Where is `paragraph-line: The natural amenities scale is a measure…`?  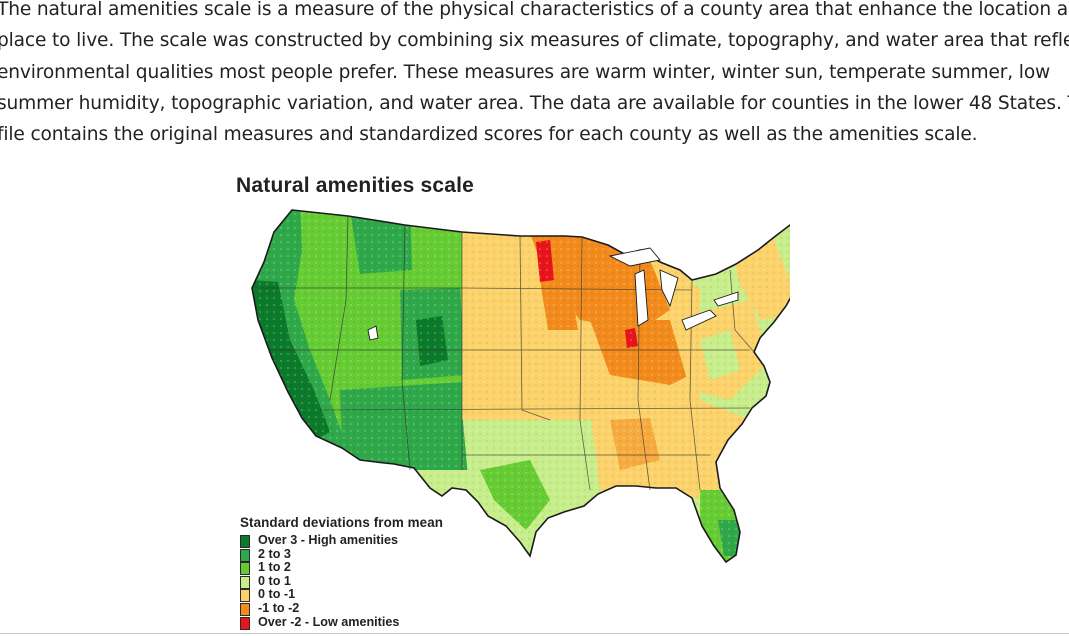 paragraph-line: The natural amenities scale is a measure… is located at coordinates (534, 10).